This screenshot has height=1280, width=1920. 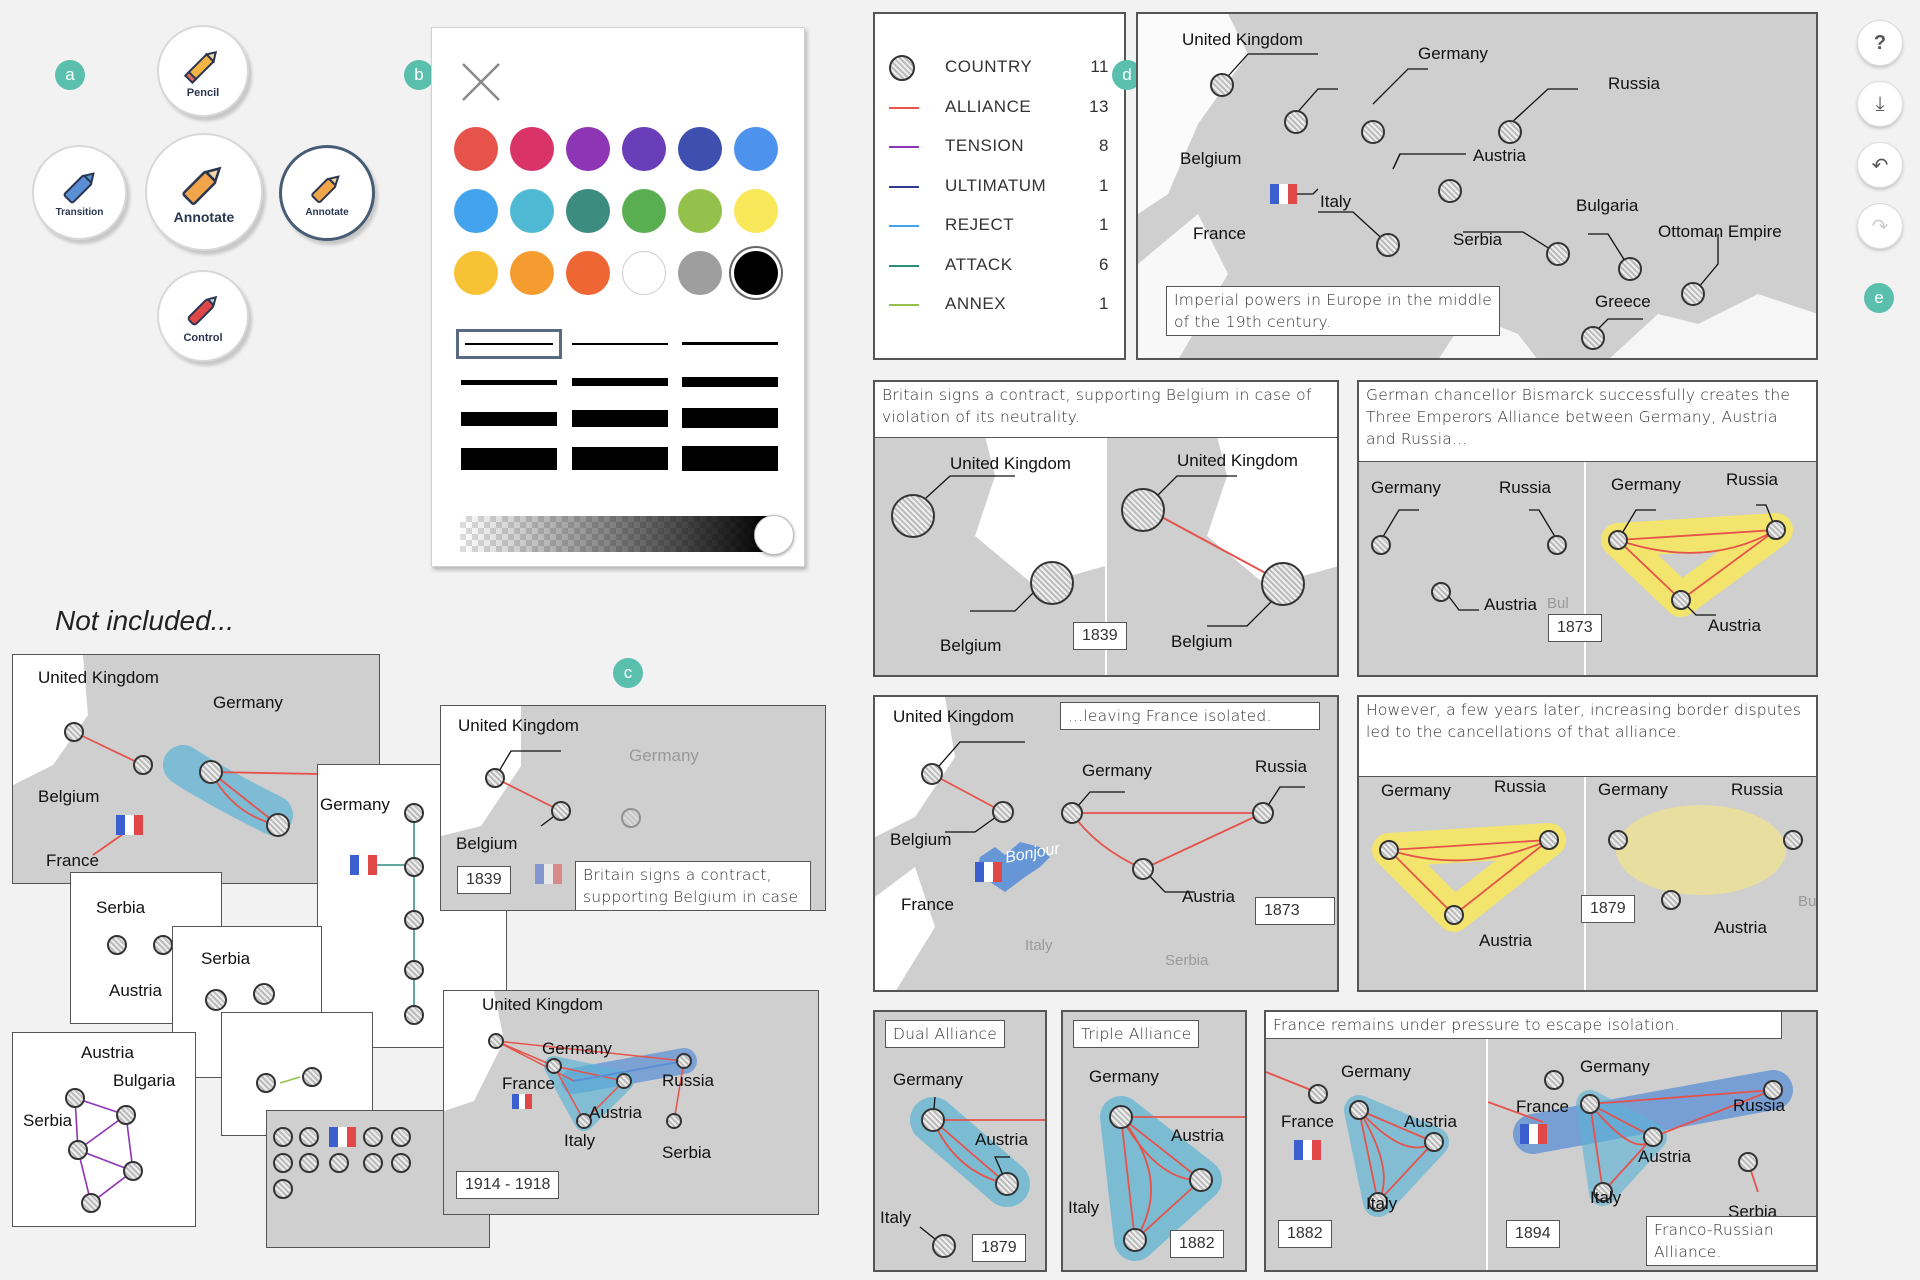 I want to click on opacity-slider, so click(x=615, y=534).